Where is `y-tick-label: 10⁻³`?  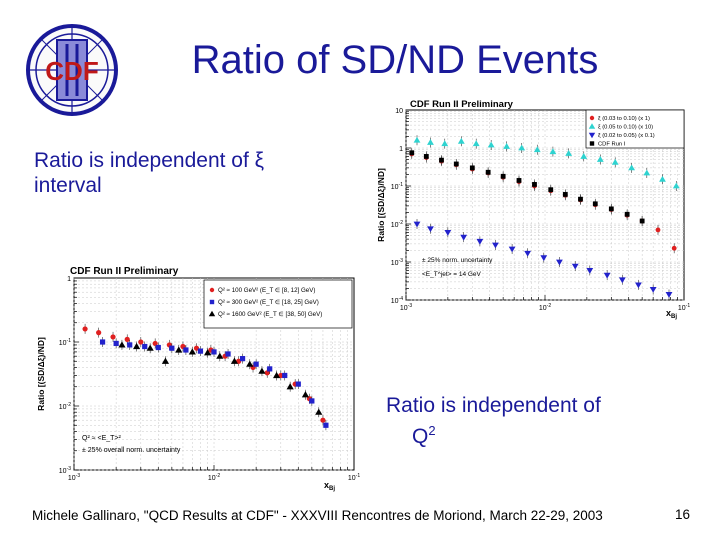 y-tick-label: 10⁻³ is located at coordinates (397, 262).